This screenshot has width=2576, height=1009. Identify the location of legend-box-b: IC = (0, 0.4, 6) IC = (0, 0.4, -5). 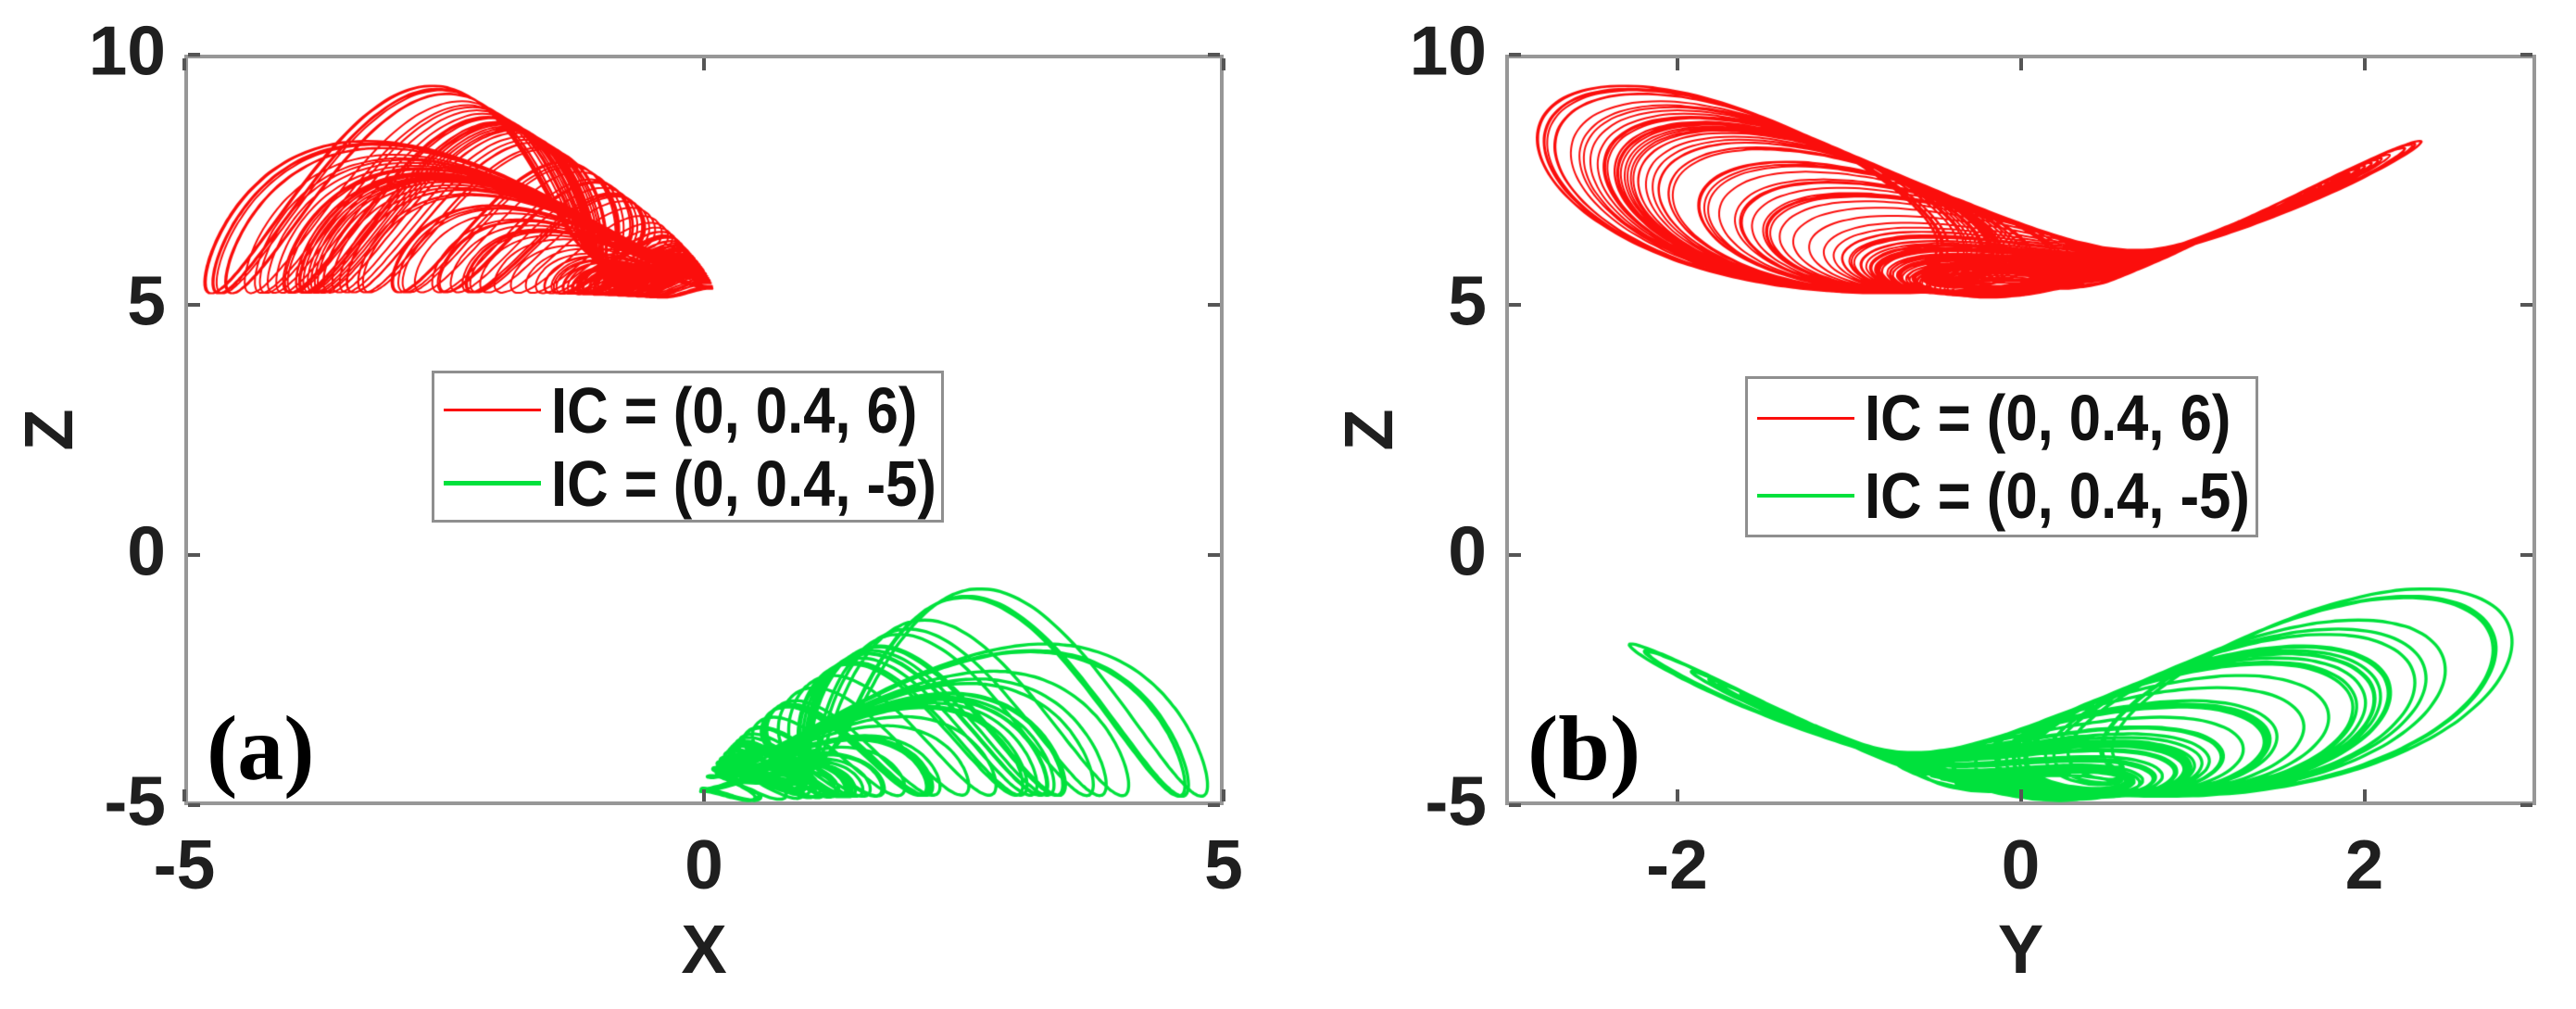
(2001, 457).